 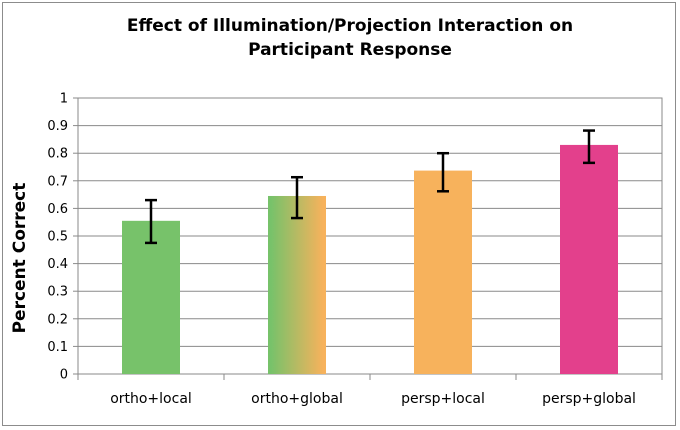 I want to click on y-tick-label: 0.2, so click(x=57, y=319).